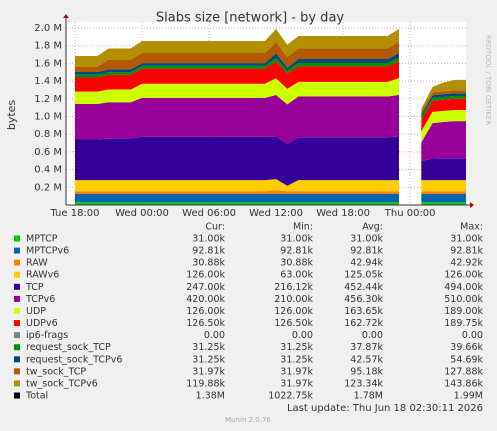 The height and width of the screenshot is (431, 497). What do you see at coordinates (366, 347) in the screenshot?
I see `legend-stat: 37.87k` at bounding box center [366, 347].